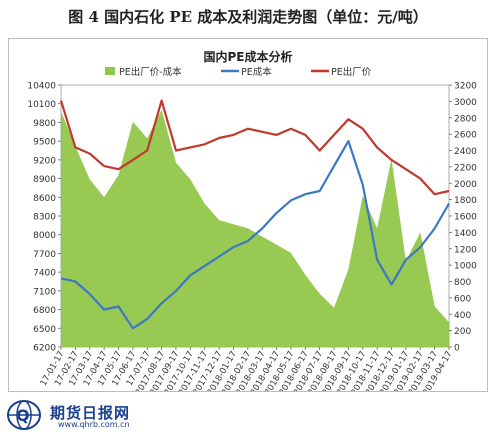  Describe the element at coordinates (238, 72) in the screenshot. I see `legend: PE出厂价-成本 PE成本 PE出厂价` at that location.